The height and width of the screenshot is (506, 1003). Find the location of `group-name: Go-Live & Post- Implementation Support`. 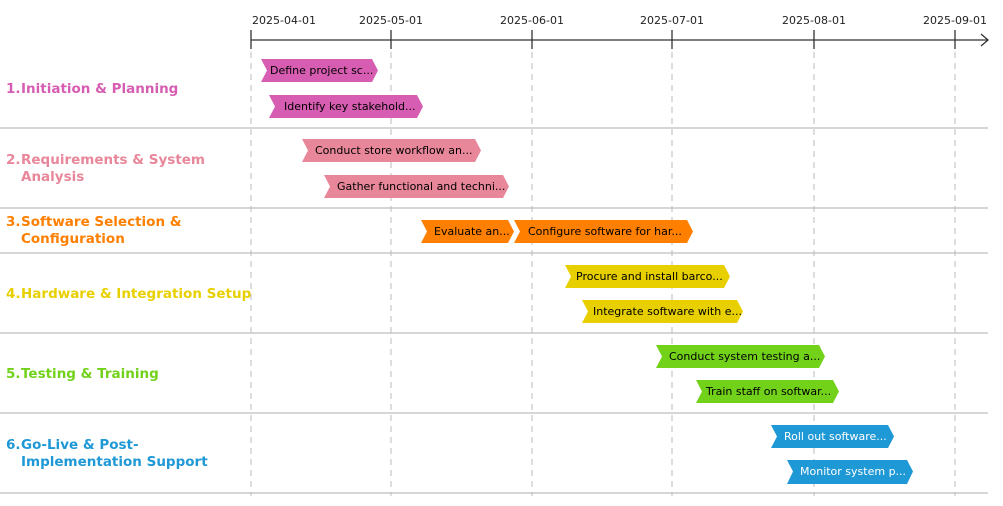

group-name: Go-Live & Post- Implementation Support is located at coordinates (114, 454).